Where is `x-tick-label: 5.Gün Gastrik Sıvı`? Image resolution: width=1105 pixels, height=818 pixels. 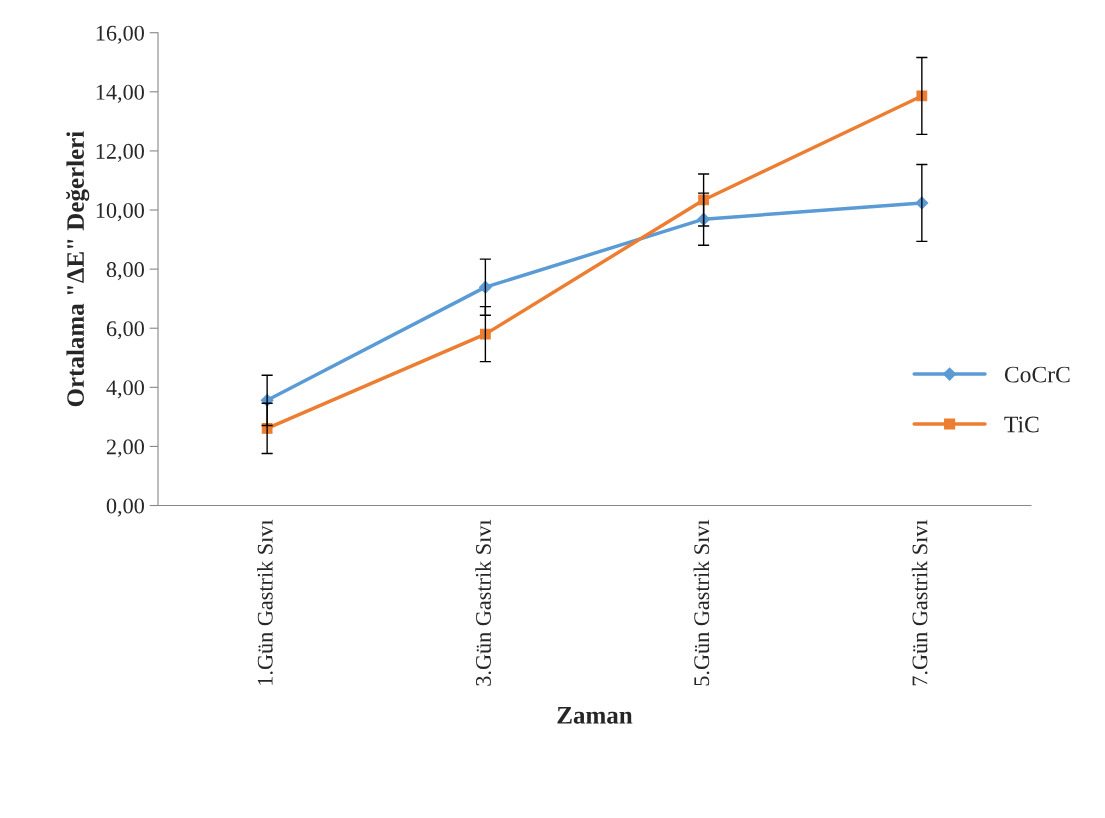 x-tick-label: 5.Gün Gastrik Sıvı is located at coordinates (701, 602).